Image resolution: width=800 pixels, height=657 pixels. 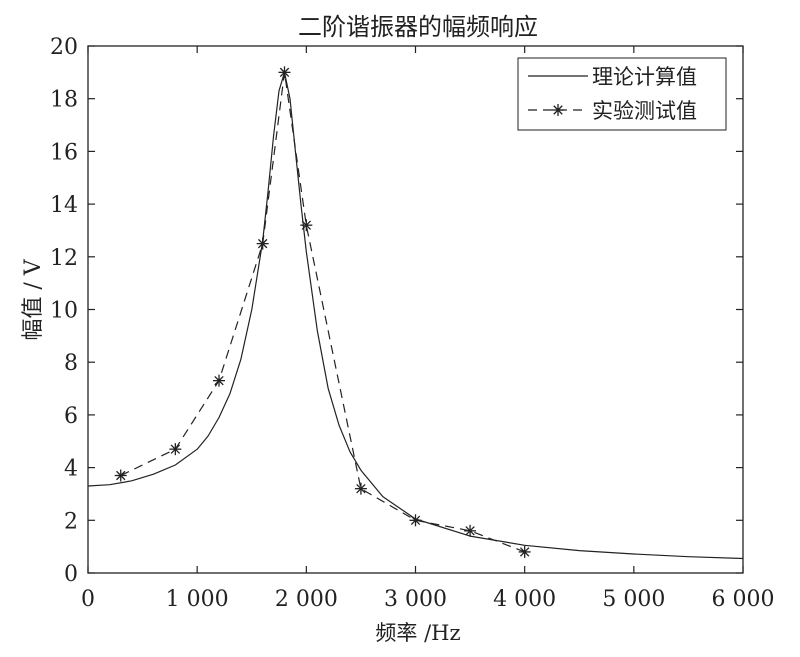 I want to click on x-tick-label: 5 000, so click(x=633, y=599).